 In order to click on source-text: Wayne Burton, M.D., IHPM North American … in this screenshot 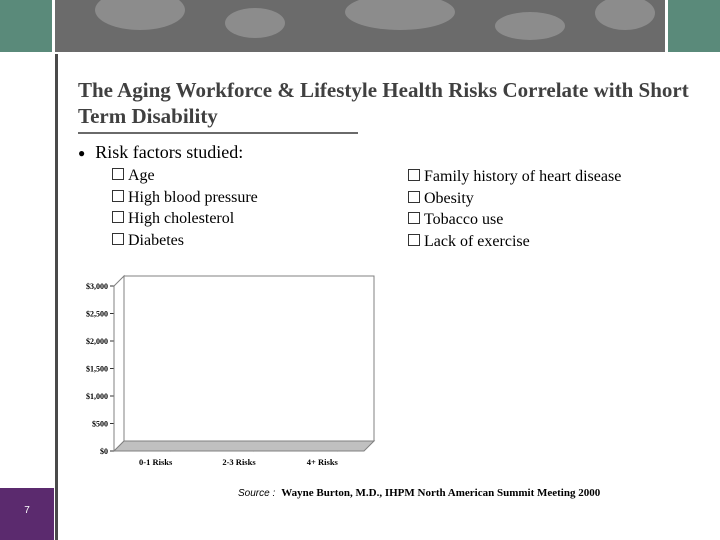, I will do `click(441, 493)`.